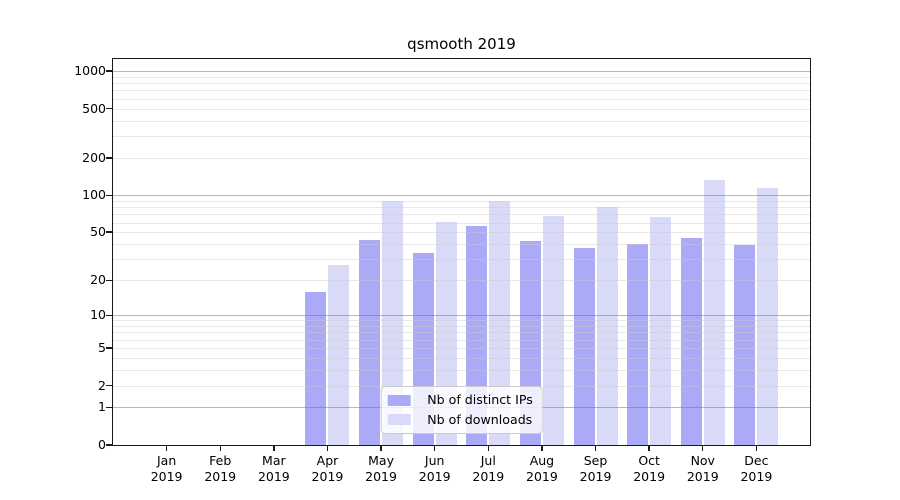 The height and width of the screenshot is (500, 900). Describe the element at coordinates (327, 468) in the screenshot. I see `x-tick-label: Apr 2019` at that location.